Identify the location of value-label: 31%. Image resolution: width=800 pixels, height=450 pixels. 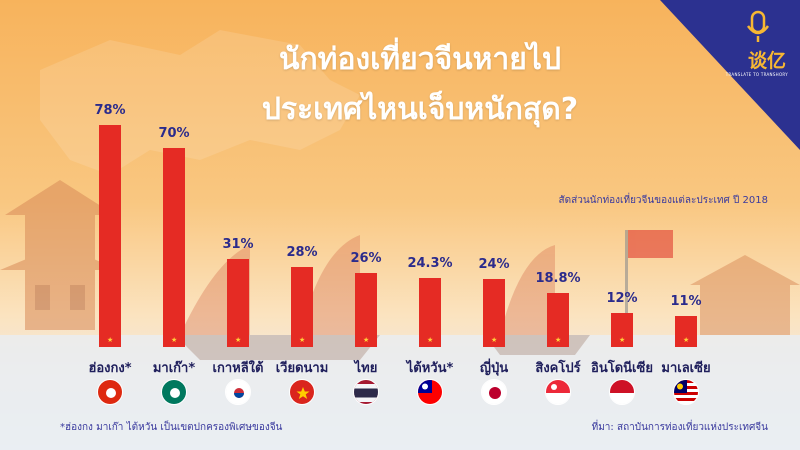
(238, 244).